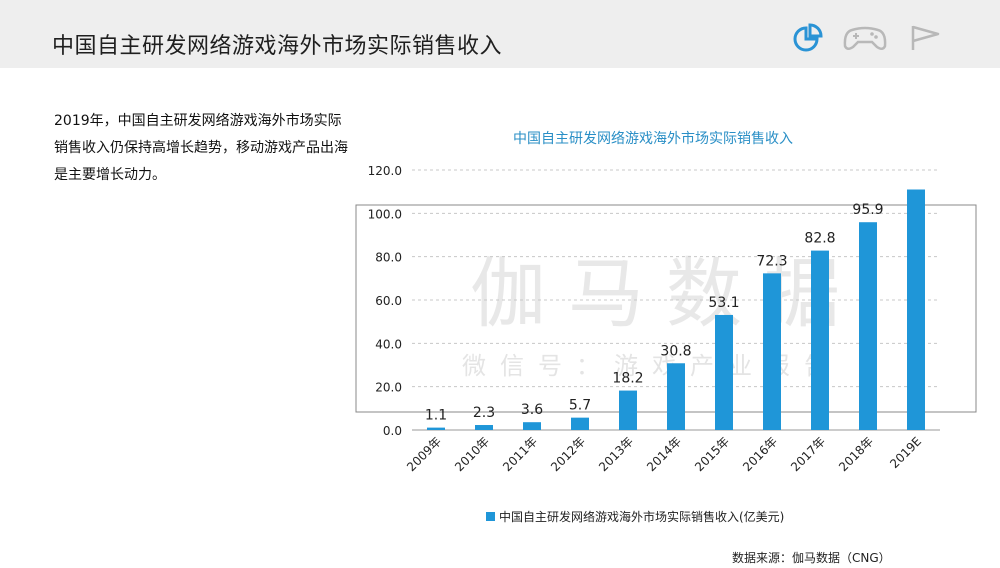 The width and height of the screenshot is (1000, 568). What do you see at coordinates (811, 558) in the screenshot?
I see `data-source: 数据来源：伽马数据（CNG）` at bounding box center [811, 558].